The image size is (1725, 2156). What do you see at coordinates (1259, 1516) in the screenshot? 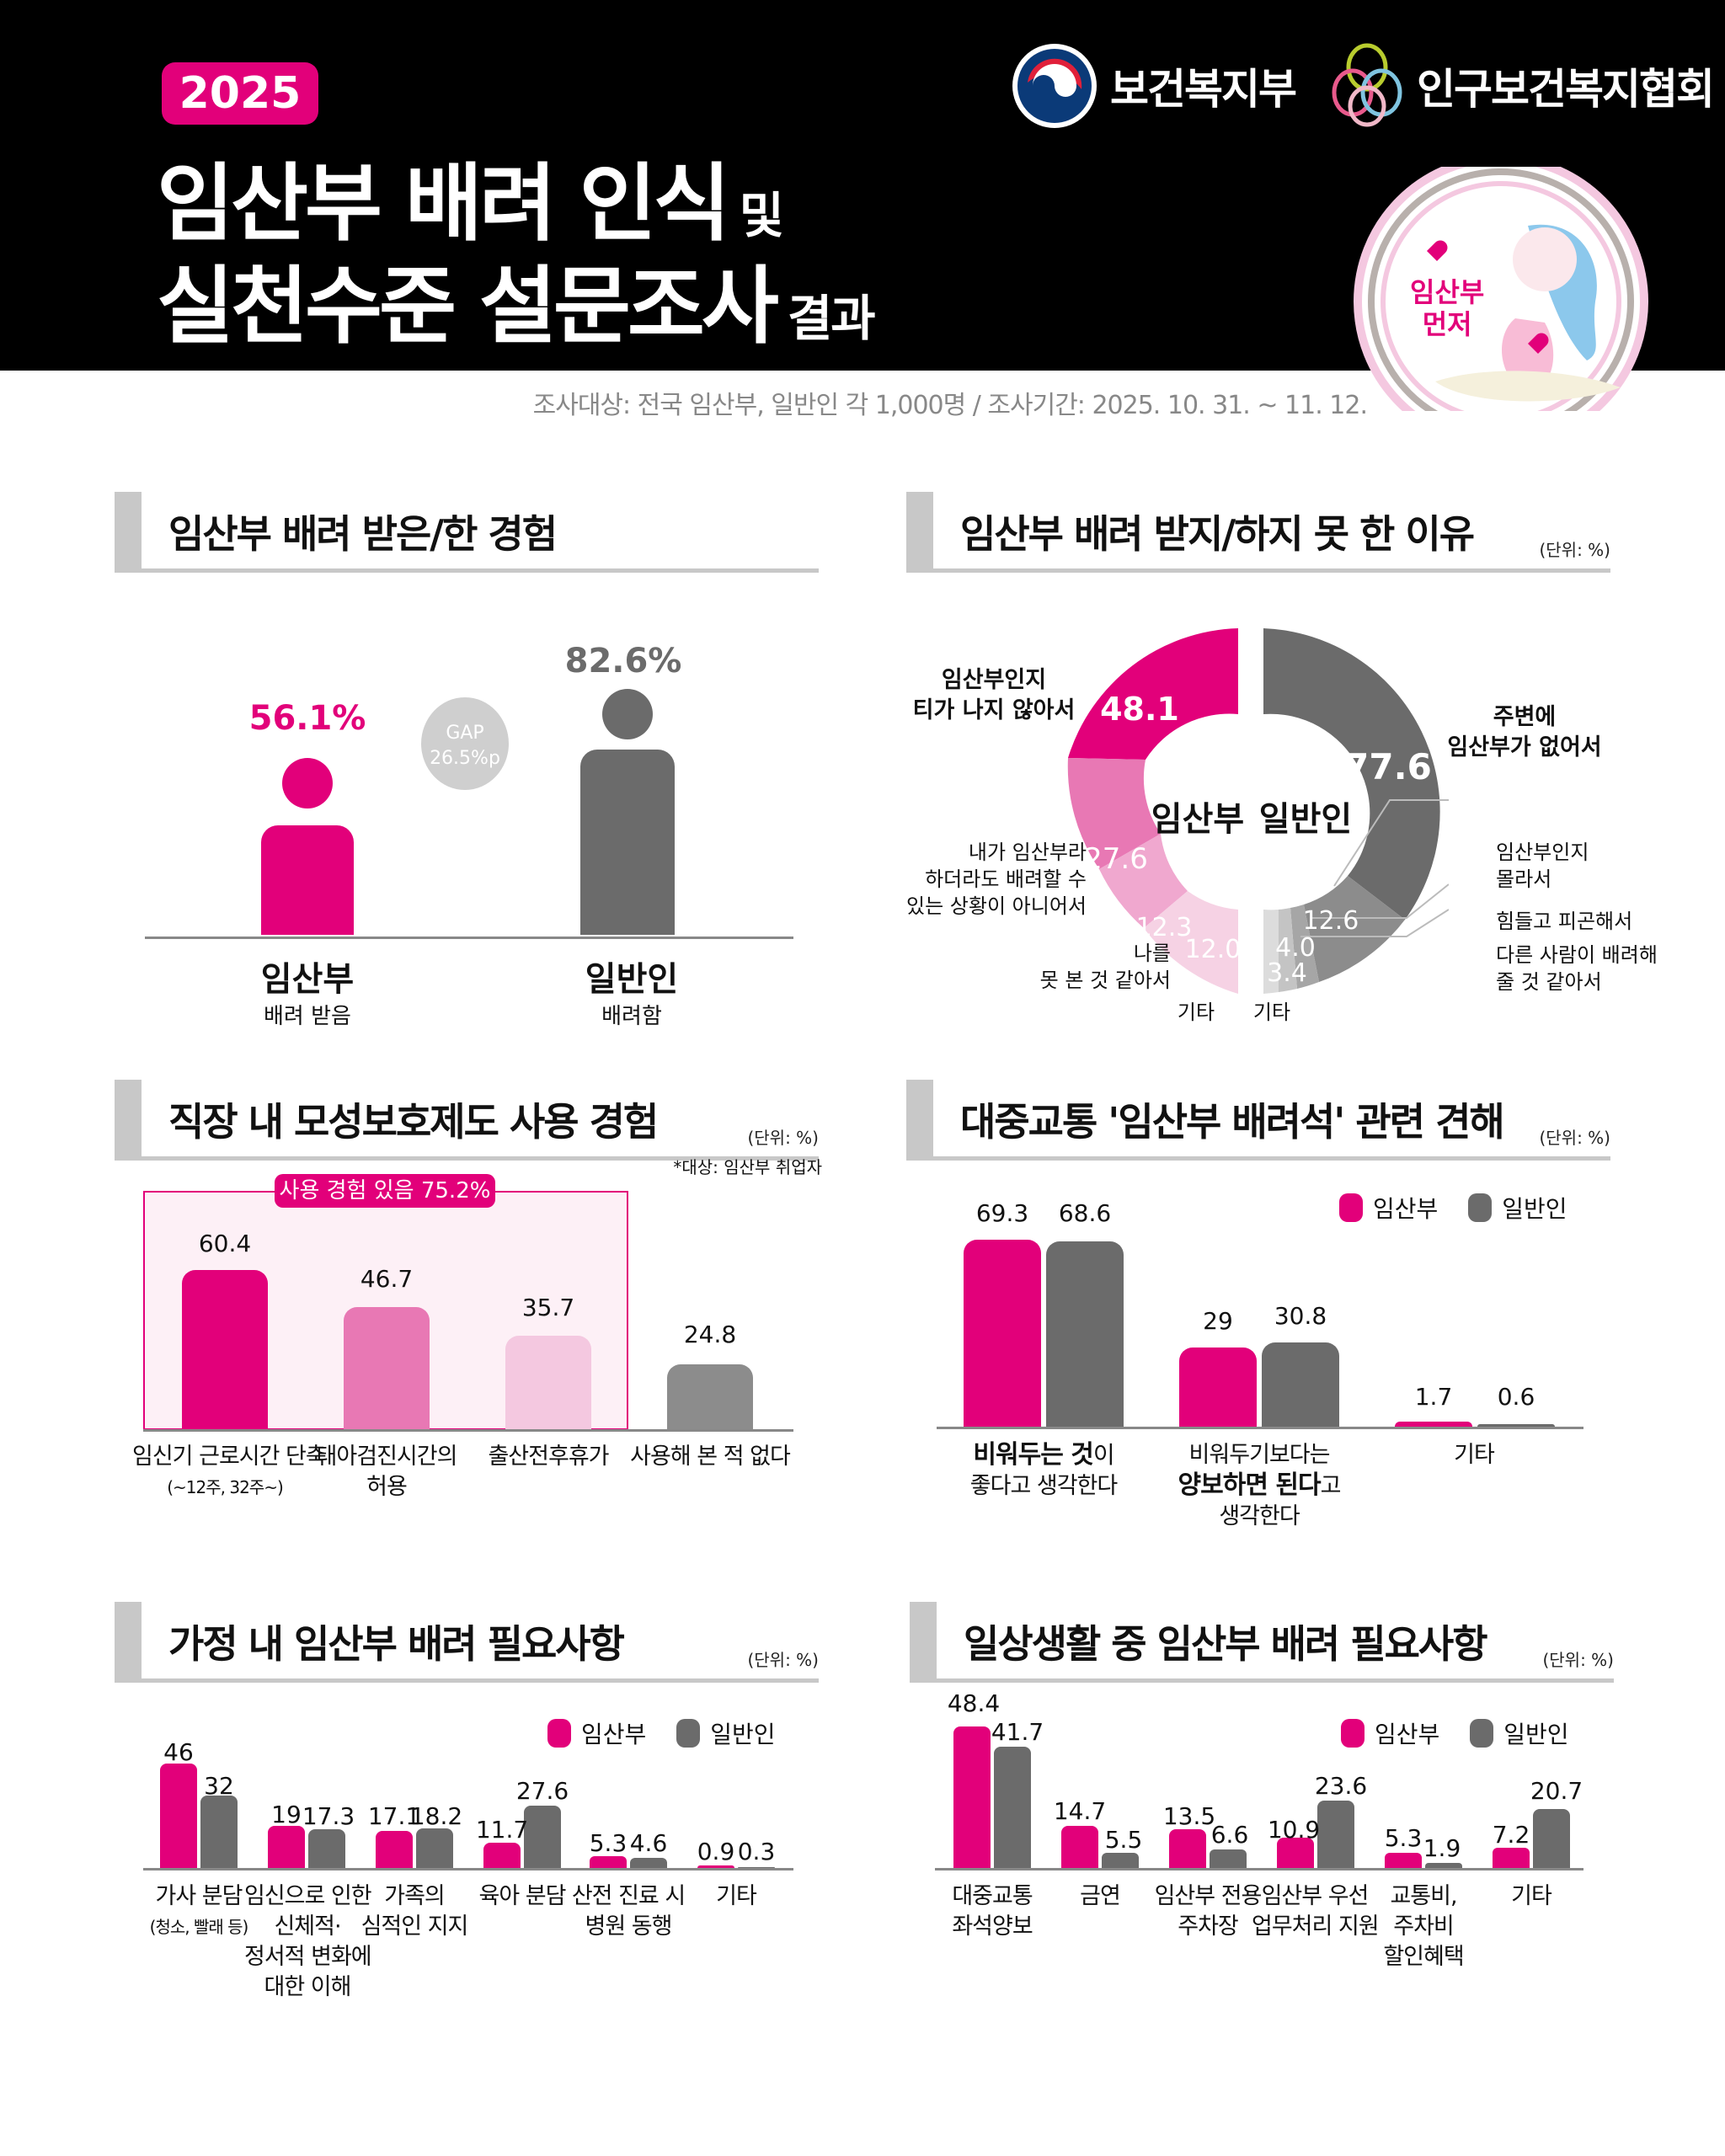
I see `cat-line: 생각한다` at bounding box center [1259, 1516].